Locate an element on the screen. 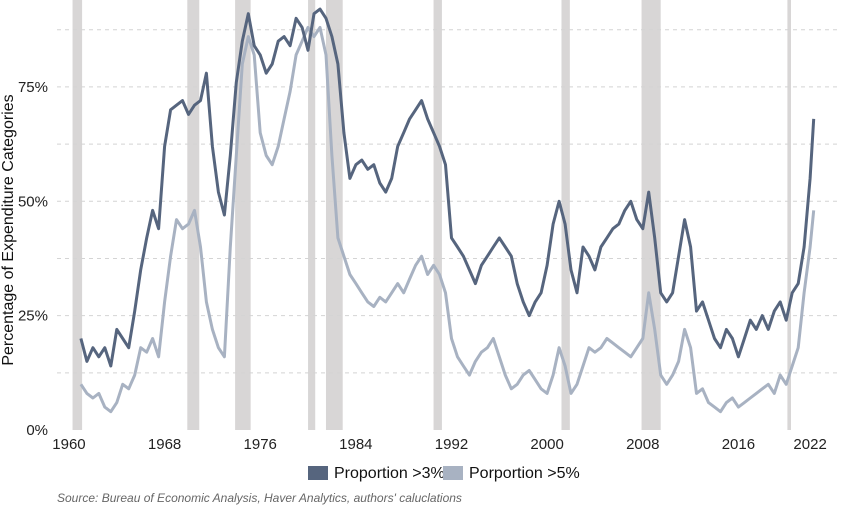 Image resolution: width=850 pixels, height=509 pixels. y-tick-label-1: 25% is located at coordinates (33, 316).